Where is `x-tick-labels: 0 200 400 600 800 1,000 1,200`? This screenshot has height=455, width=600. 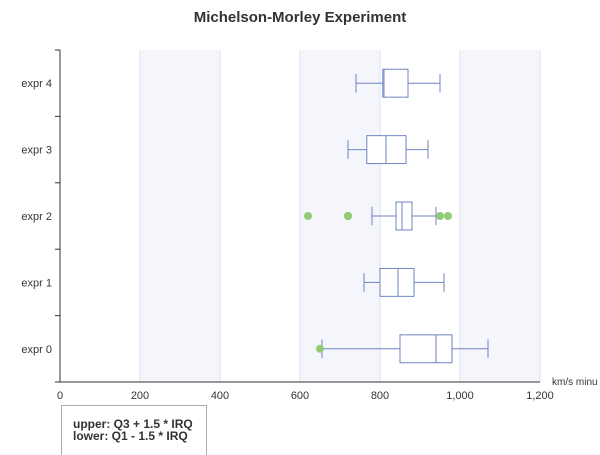
x-tick-labels: 0 200 400 600 800 1,000 1,200 is located at coordinates (305, 396).